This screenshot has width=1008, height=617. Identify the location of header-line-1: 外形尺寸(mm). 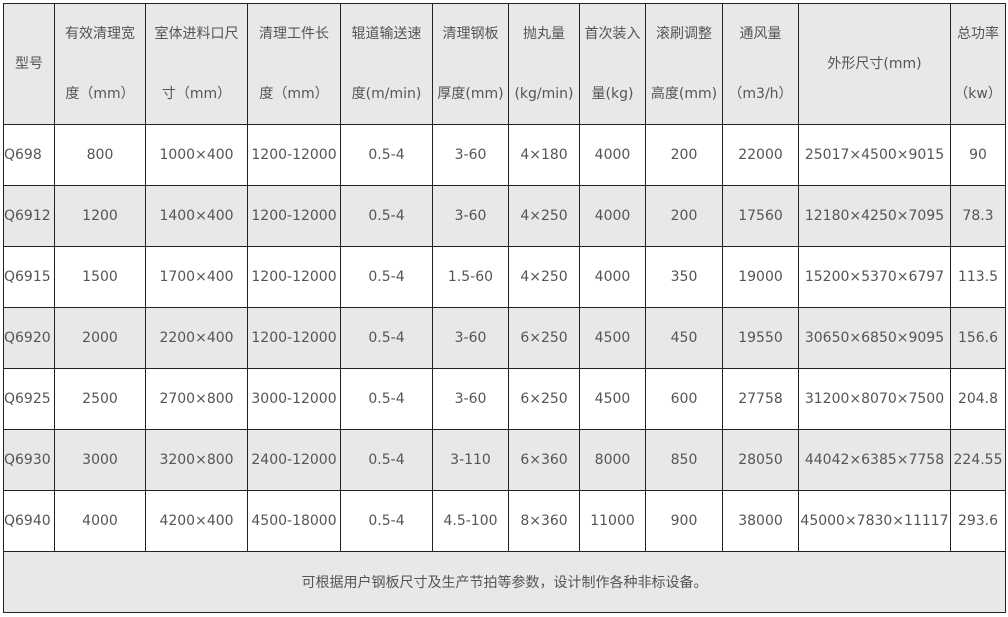
(874, 64).